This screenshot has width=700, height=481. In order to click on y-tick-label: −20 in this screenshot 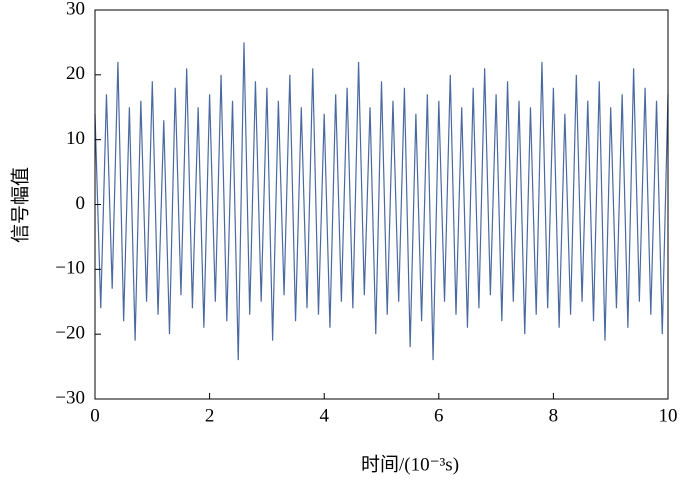, I will do `click(70, 333)`.